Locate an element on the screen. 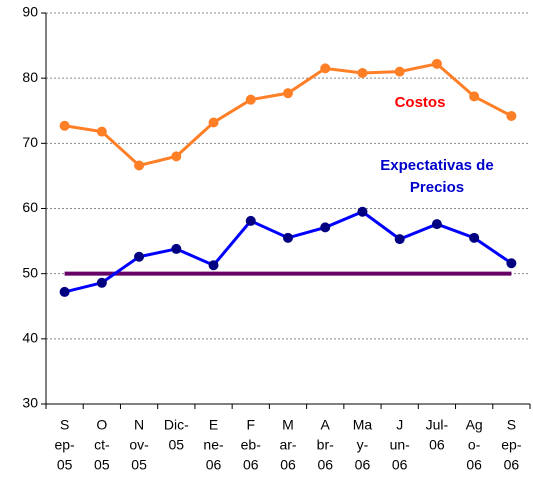  x-tick-label: un- is located at coordinates (400, 445).